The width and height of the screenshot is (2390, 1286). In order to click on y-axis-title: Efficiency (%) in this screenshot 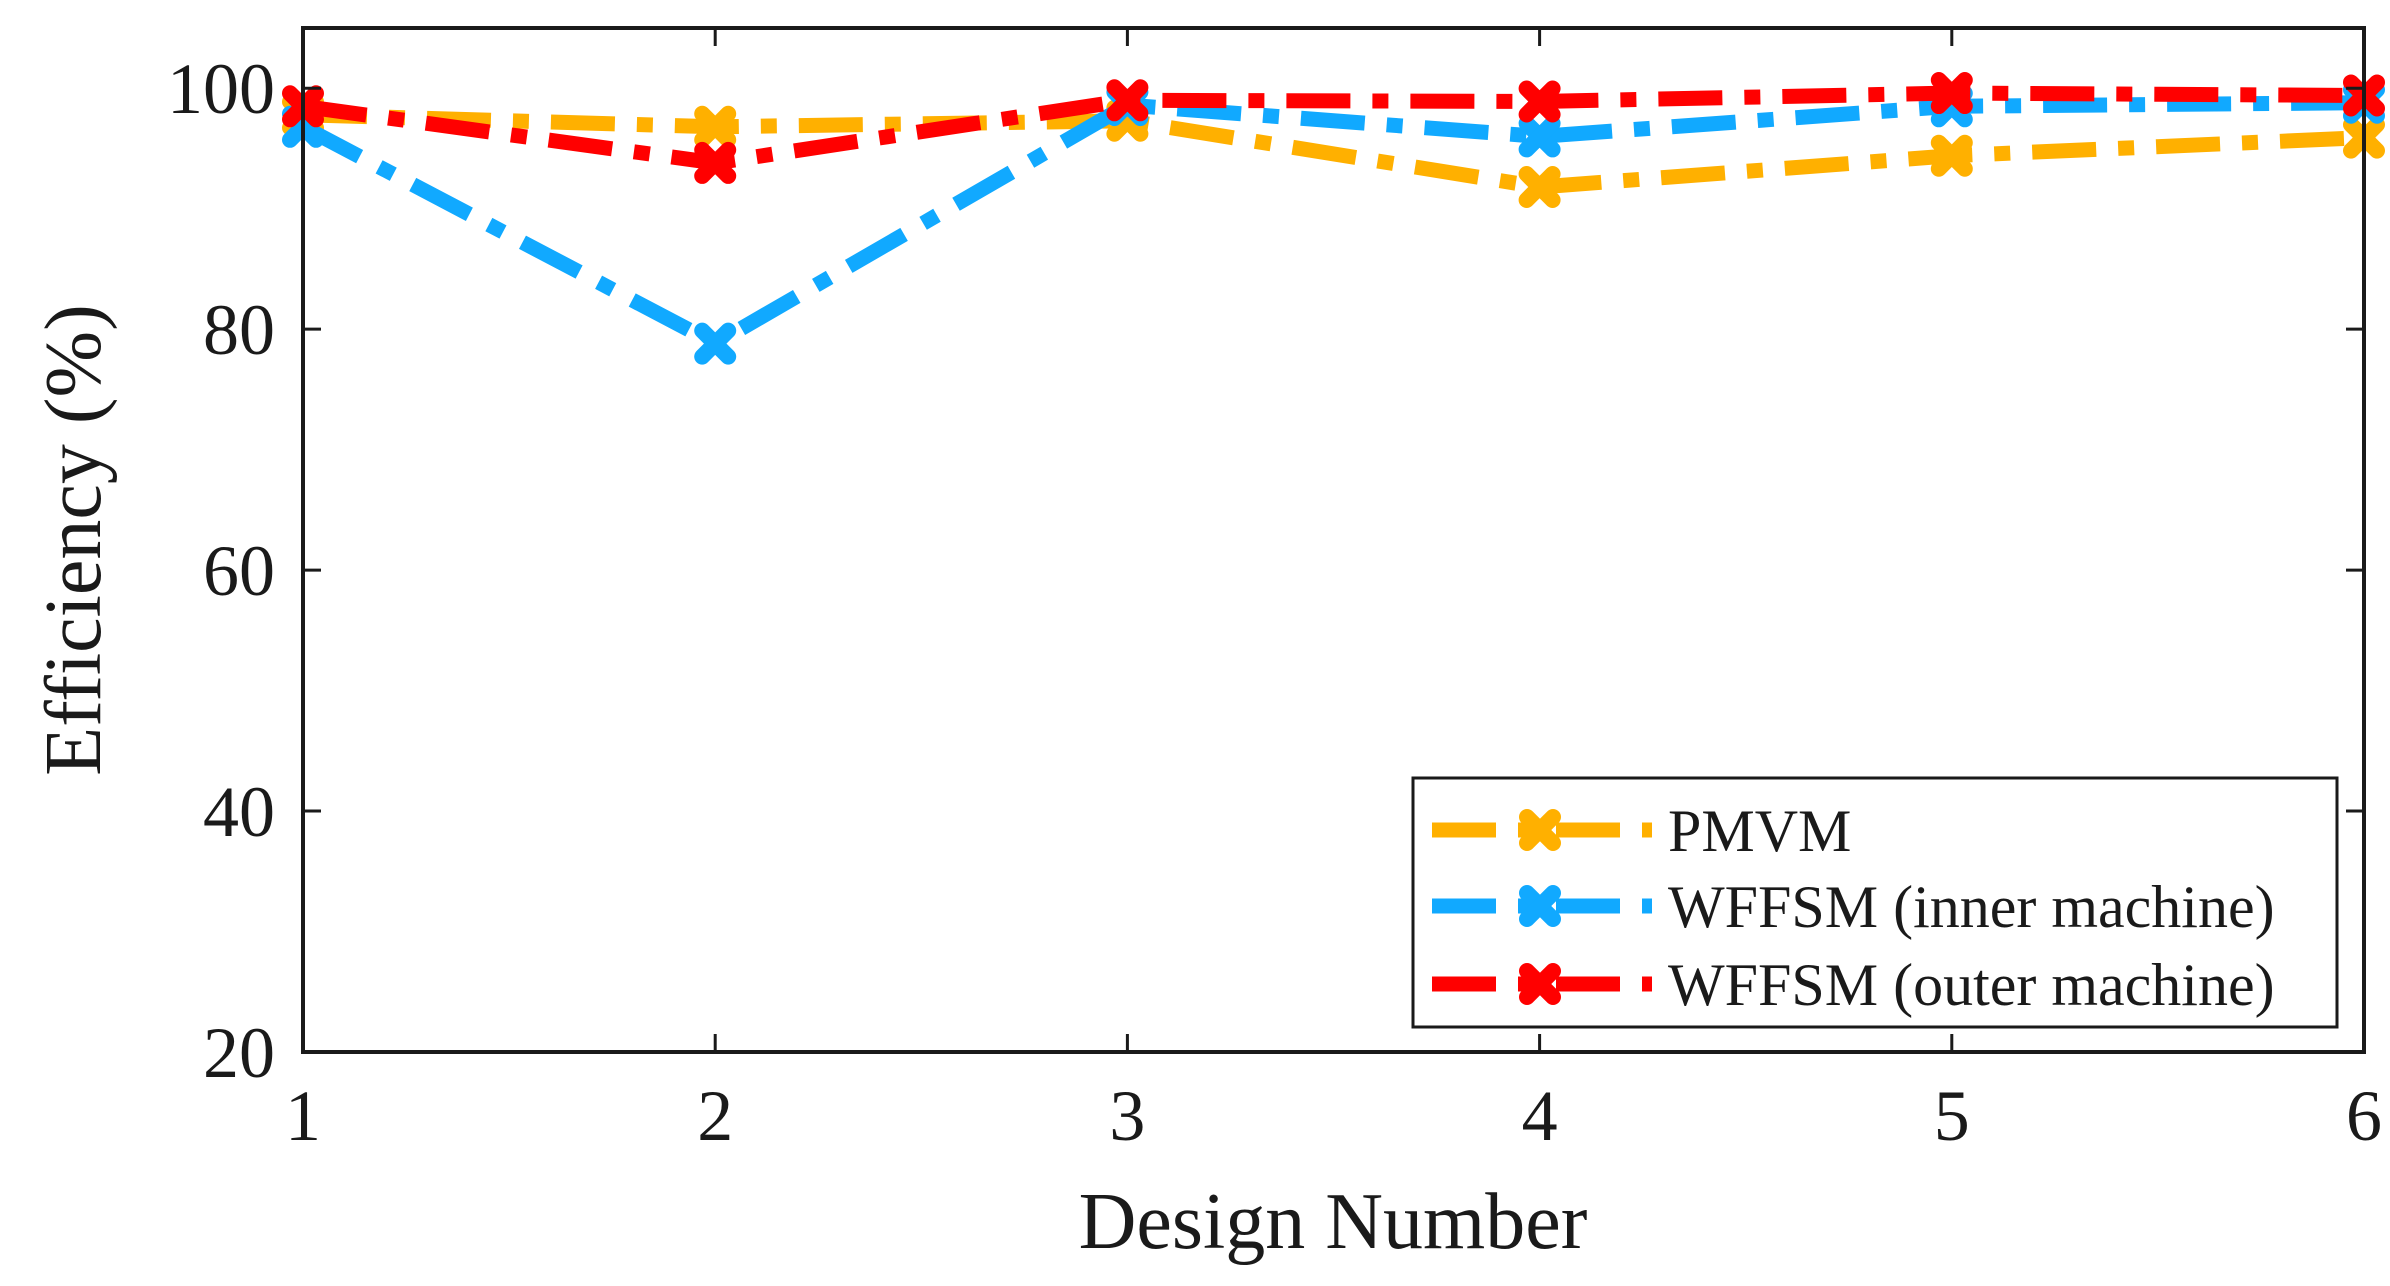, I will do `click(74, 540)`.